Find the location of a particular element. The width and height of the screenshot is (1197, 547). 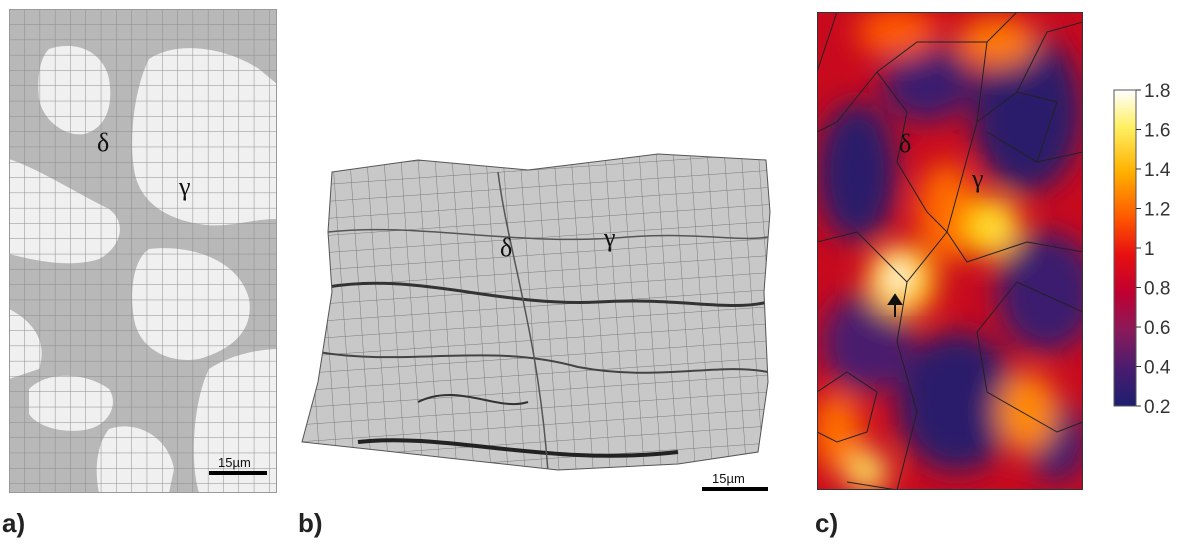

colorbar-ticks: 1.8 1.6 1.4 1.2 1 0.8 0.6 0.4 0.2 is located at coordinates (1153, 249).